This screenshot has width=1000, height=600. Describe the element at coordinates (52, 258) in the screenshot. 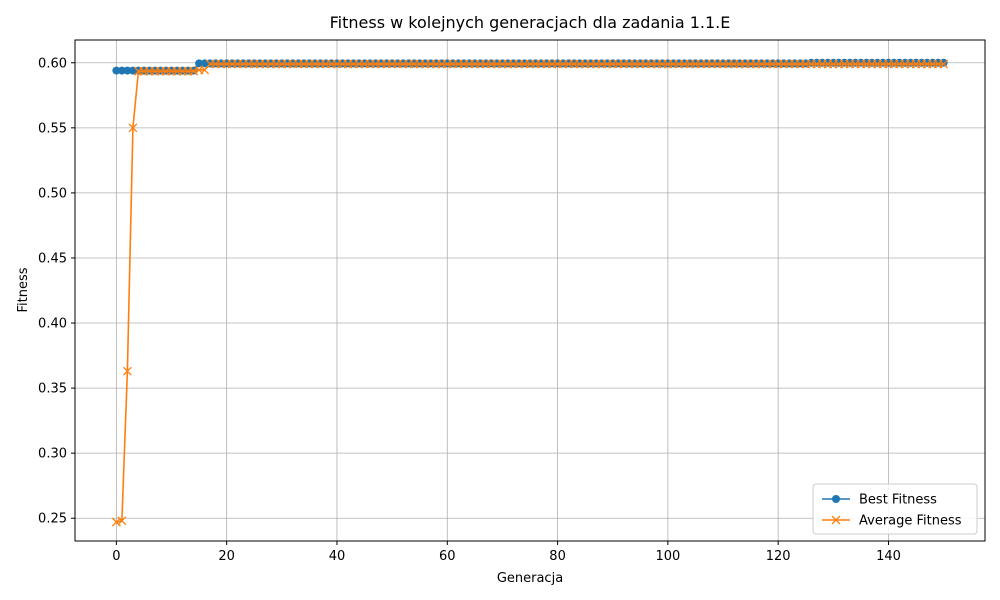

I see `y-tick-label: 0.45` at that location.